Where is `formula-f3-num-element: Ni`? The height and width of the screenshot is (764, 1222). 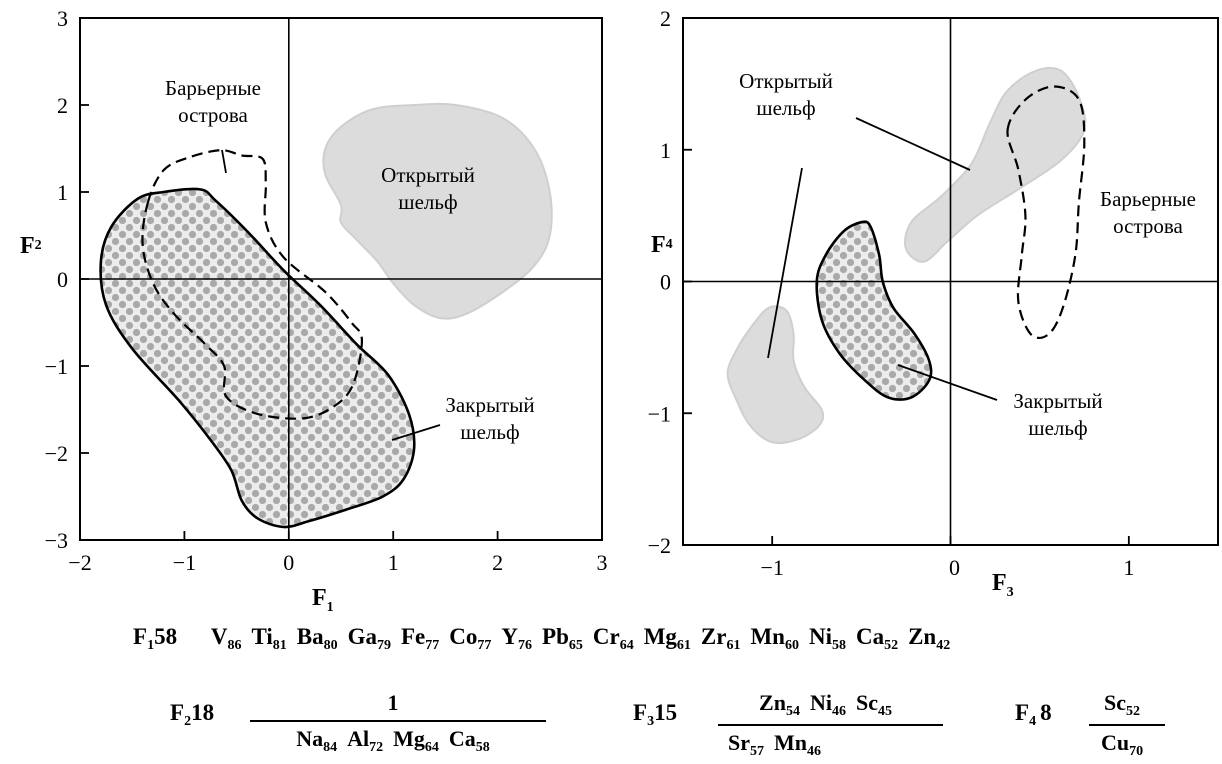 formula-f3-num-element: Ni is located at coordinates (820, 702).